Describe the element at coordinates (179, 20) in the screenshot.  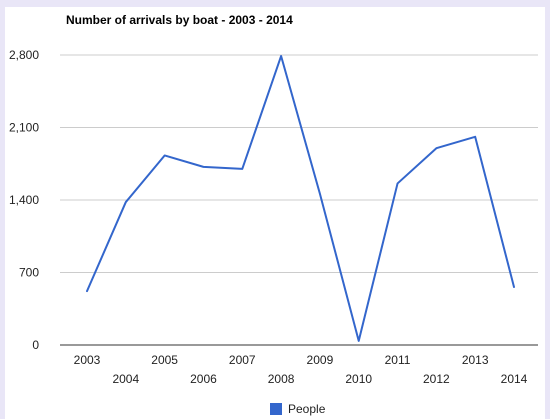
I see `chart-title: Number of arrivals by boat - 2003 - 2014` at that location.